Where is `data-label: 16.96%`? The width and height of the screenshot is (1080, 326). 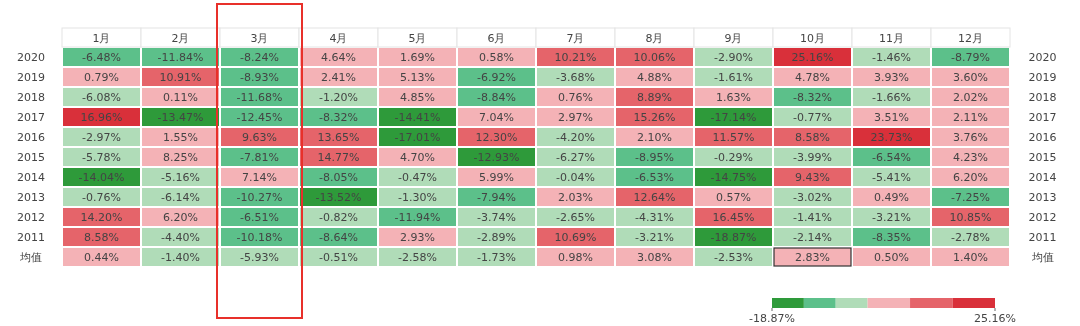 data-label: 16.96% is located at coordinates (101, 117).